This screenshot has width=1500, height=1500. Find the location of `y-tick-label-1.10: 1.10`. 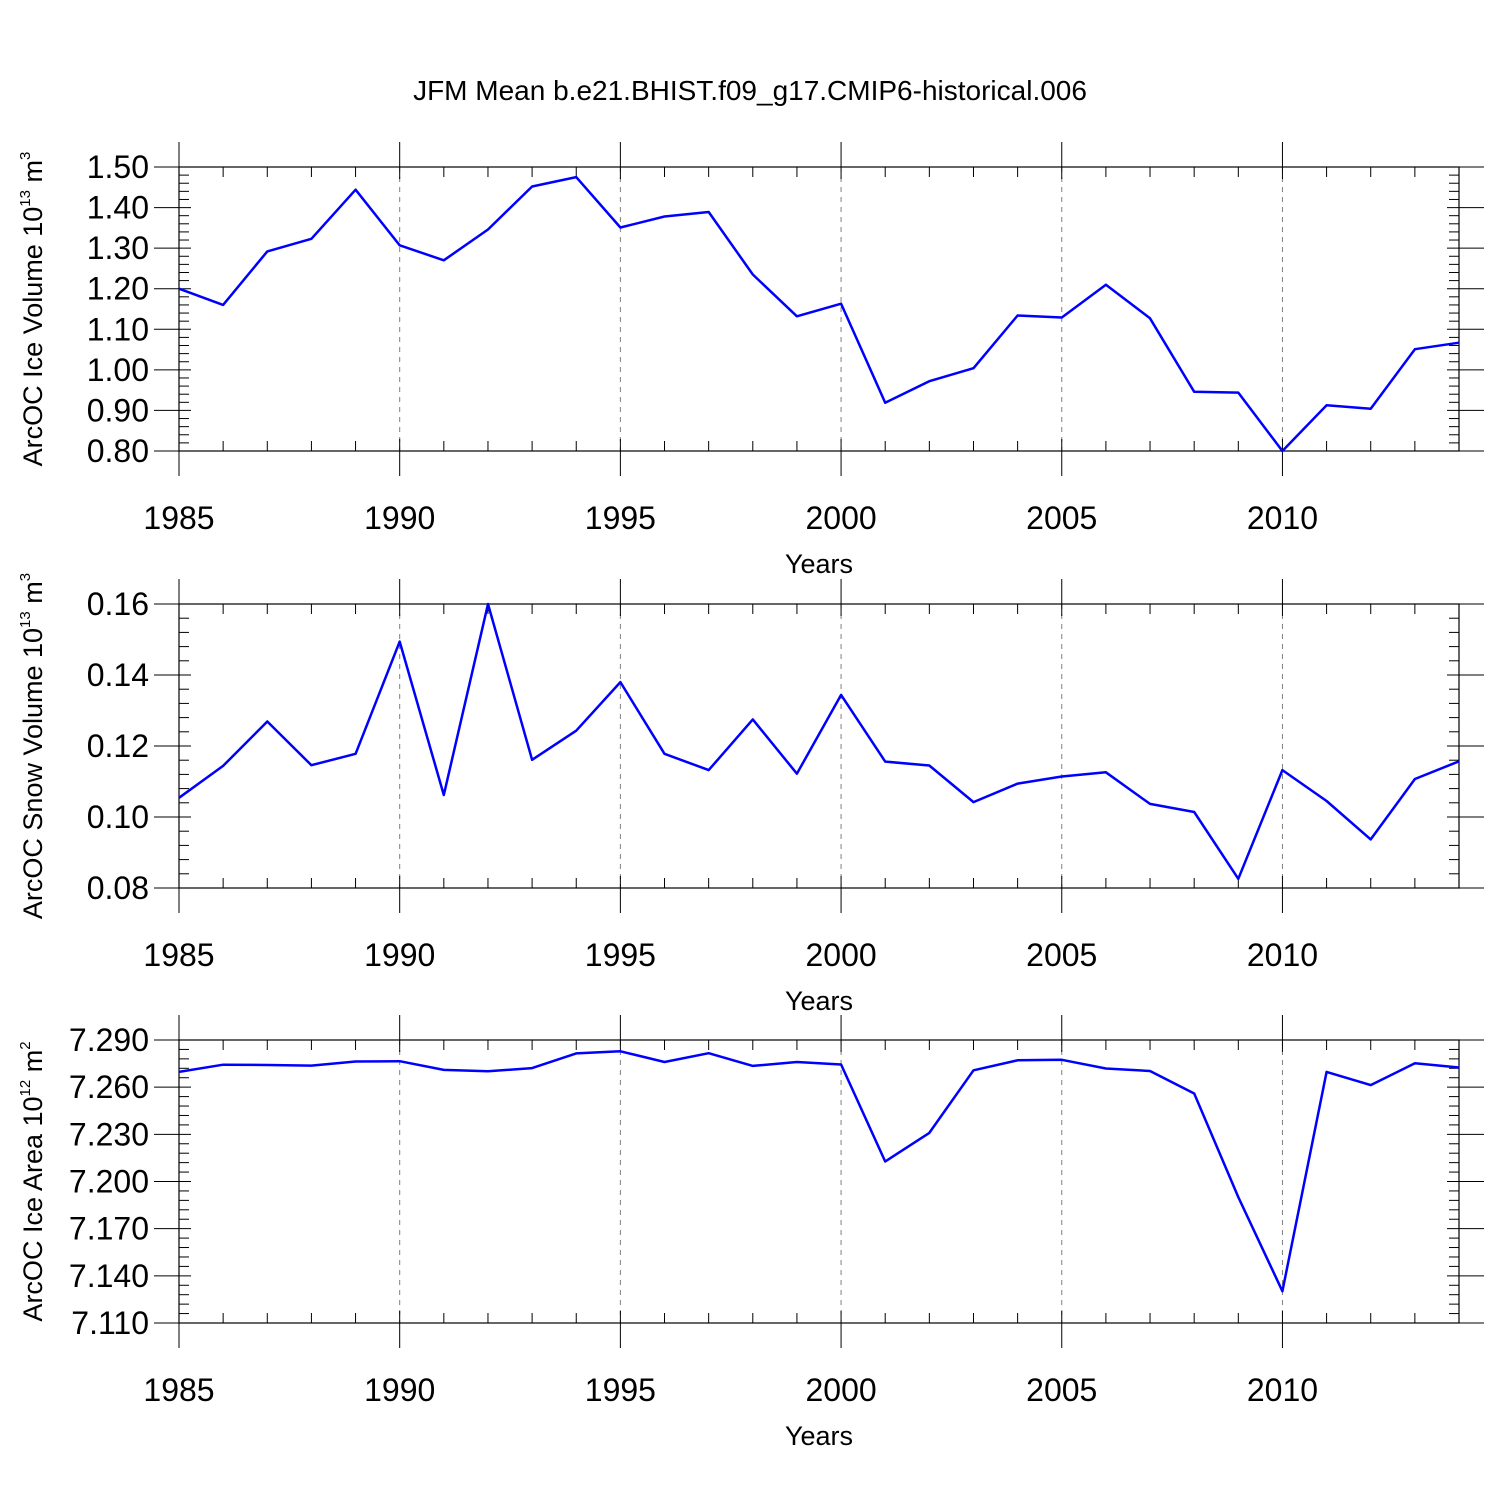

y-tick-label-1.10: 1.10 is located at coordinates (118, 329).